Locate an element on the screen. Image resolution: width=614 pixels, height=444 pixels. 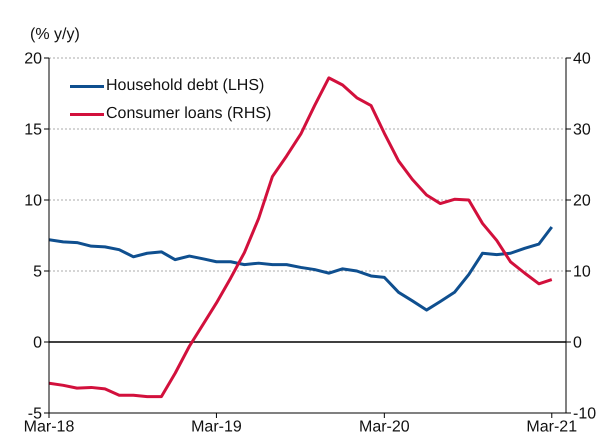
x-tick-label: Mar-20 is located at coordinates (384, 427).